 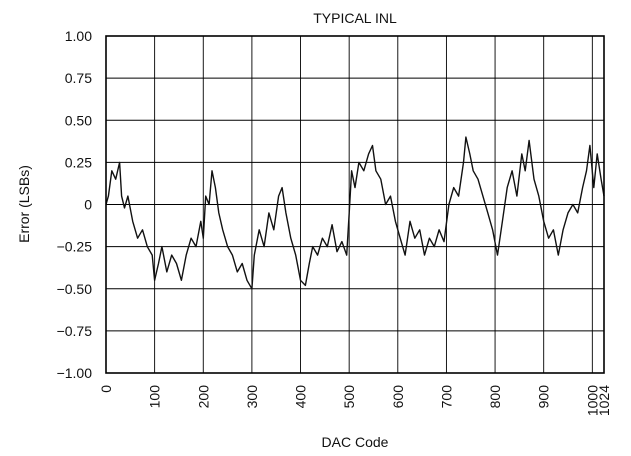 What do you see at coordinates (203, 397) in the screenshot?
I see `x-tick-label: 200` at bounding box center [203, 397].